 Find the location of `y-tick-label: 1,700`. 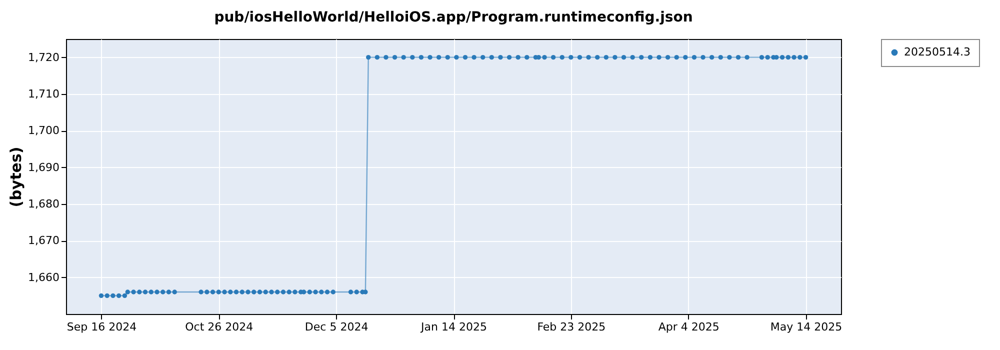

y-tick-label: 1,700 is located at coordinates (44, 131).